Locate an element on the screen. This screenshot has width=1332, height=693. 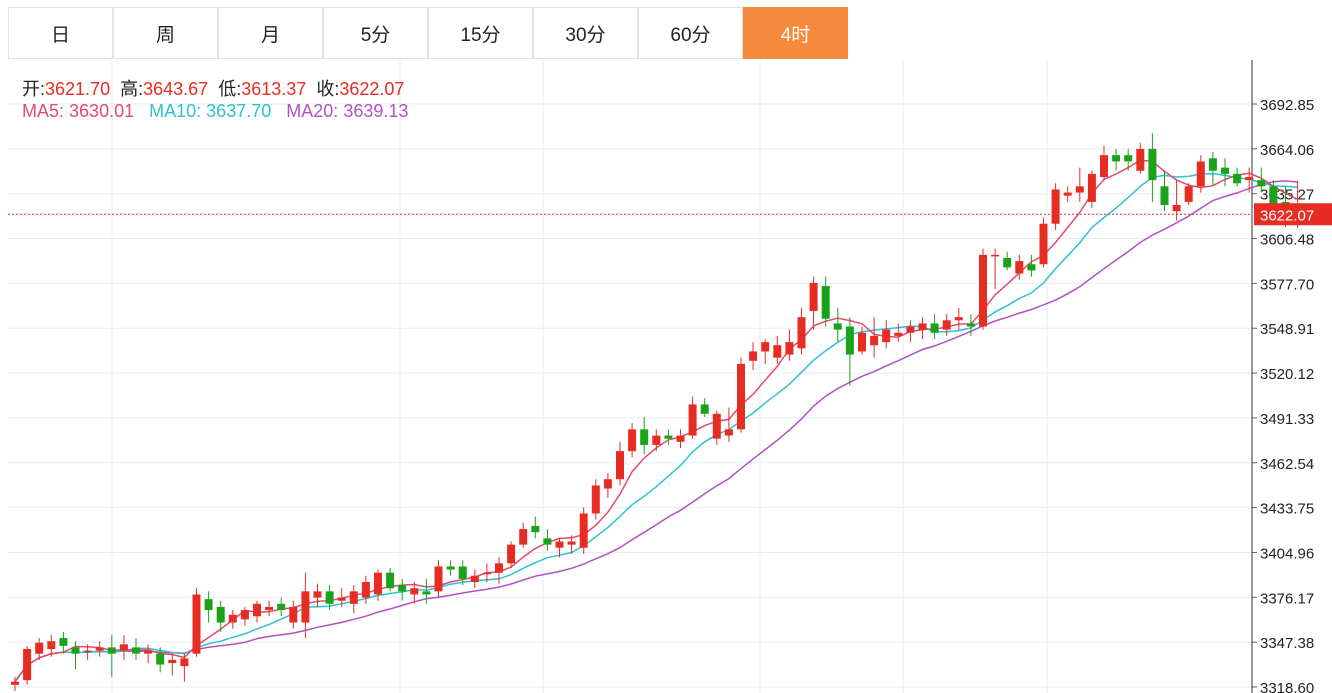
close-value: 3622.07 is located at coordinates (372, 89).